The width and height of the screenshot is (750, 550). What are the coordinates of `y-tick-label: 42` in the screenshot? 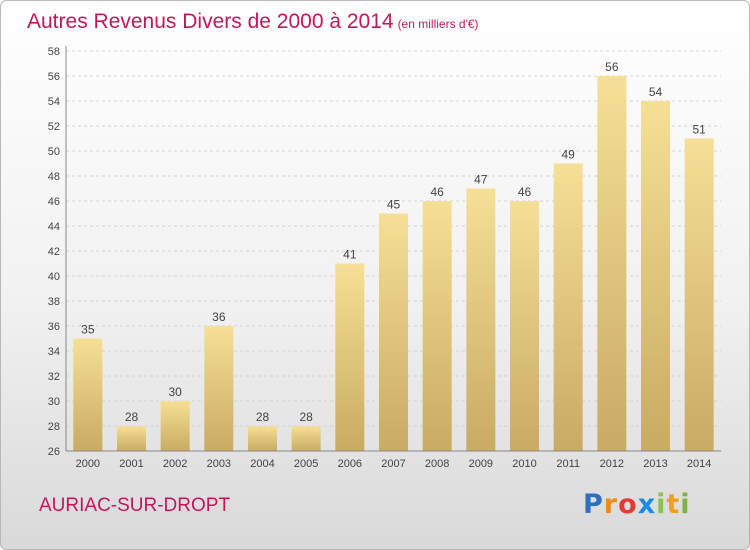 It's located at (54, 252).